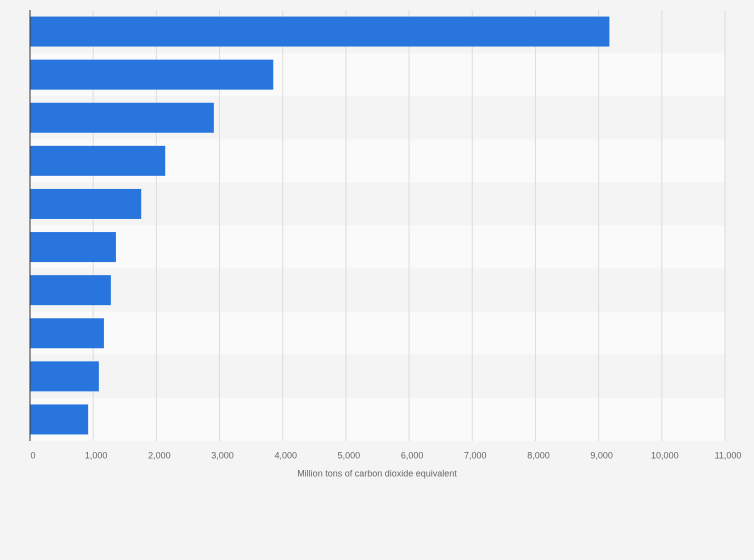 Image resolution: width=754 pixels, height=560 pixels. Describe the element at coordinates (728, 455) in the screenshot. I see `x-tick-label: 11,000` at that location.